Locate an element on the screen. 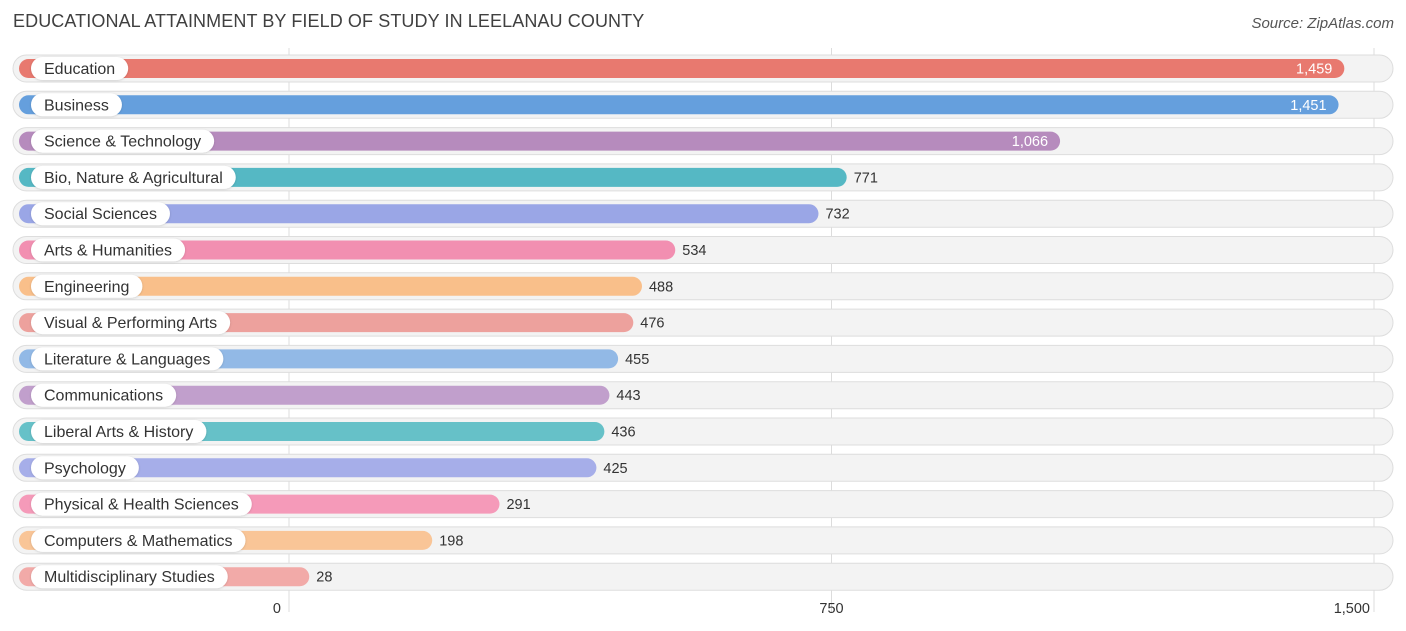 The image size is (1406, 631). category-label: Computers & Mathematics is located at coordinates (138, 541).